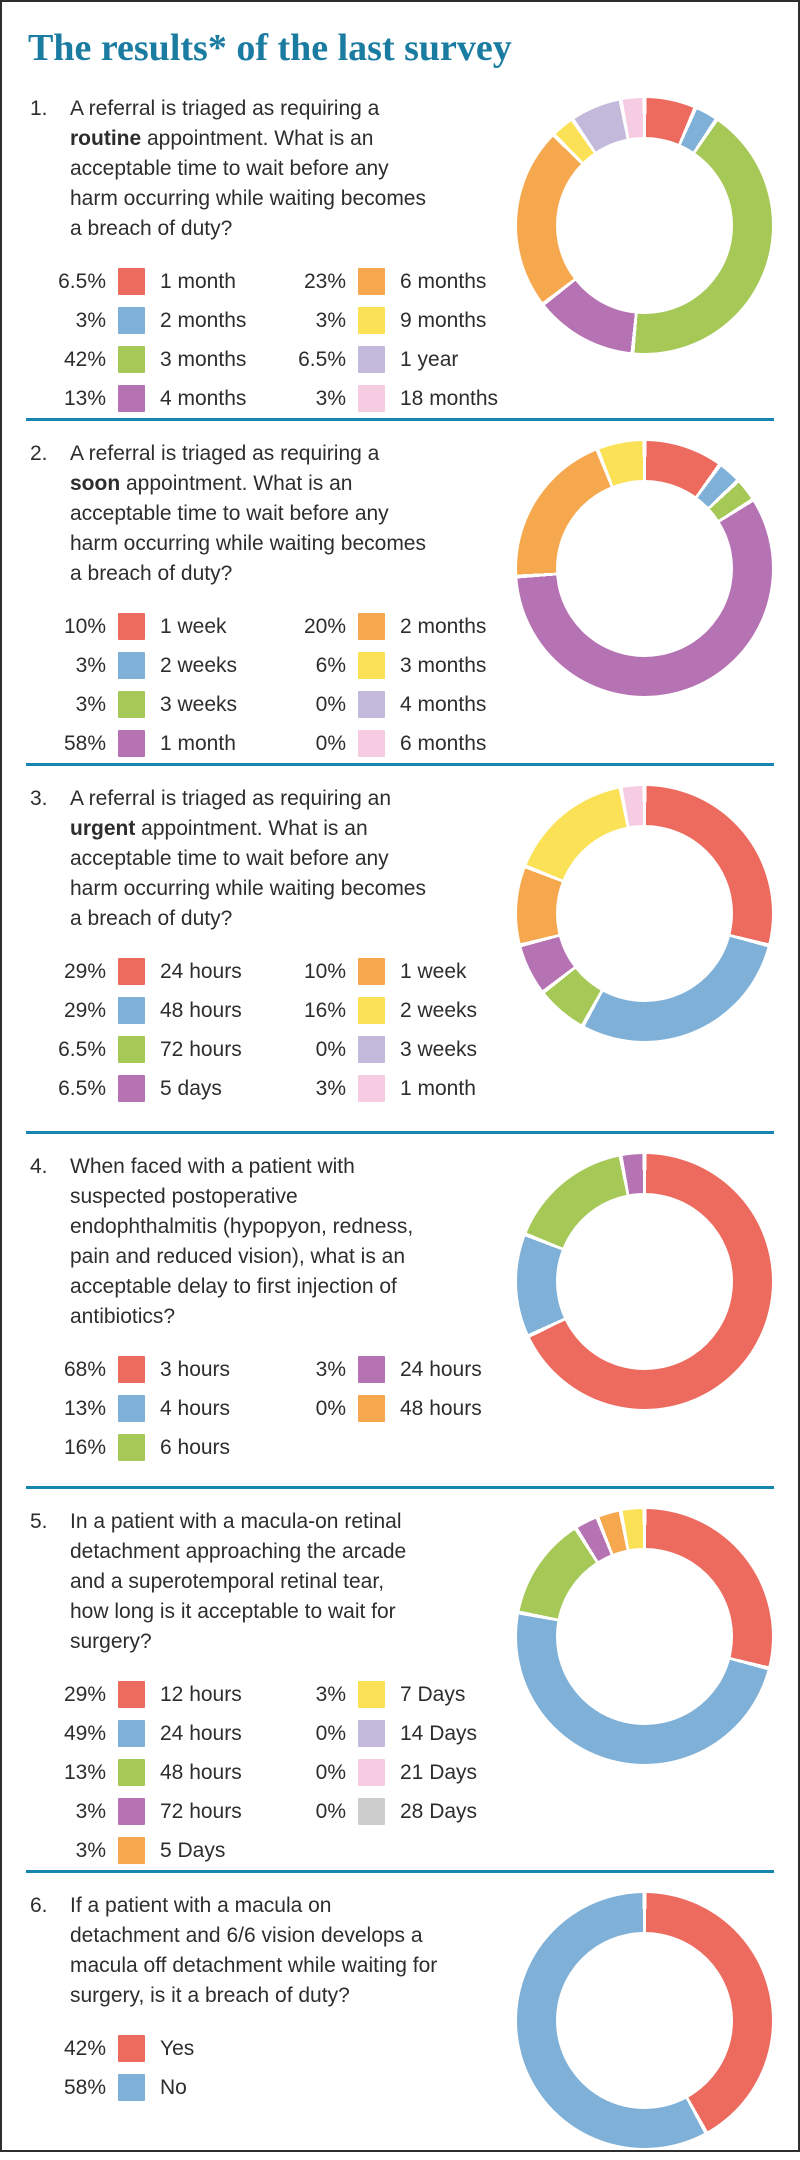  I want to click on legend-label: 5 Days, so click(193, 1850).